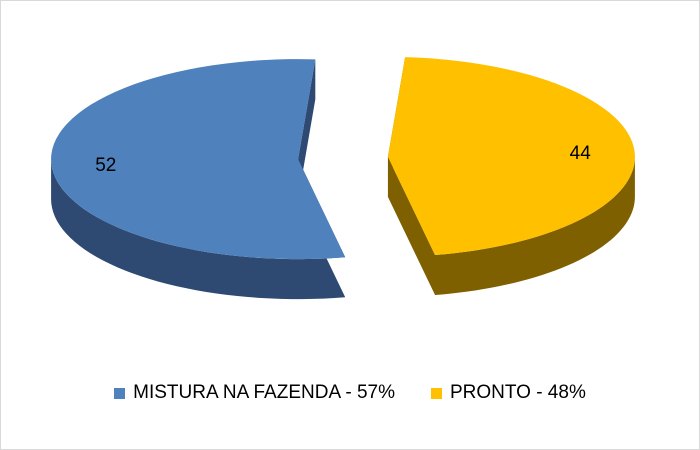 This screenshot has width=700, height=450. What do you see at coordinates (517, 392) in the screenshot?
I see `legend-label-pronto: PRONTO - 48%` at bounding box center [517, 392].